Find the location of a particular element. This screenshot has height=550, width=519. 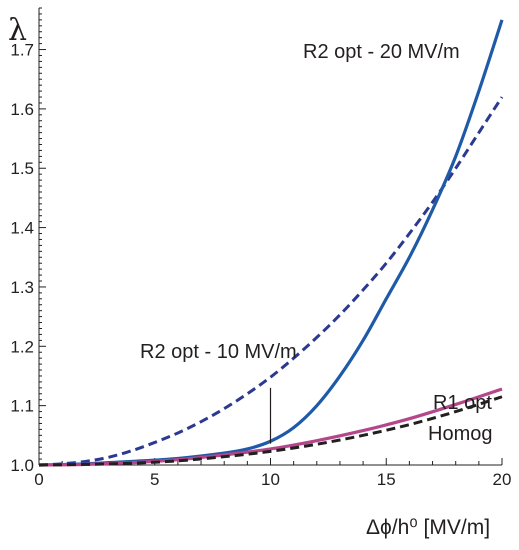

y-tick-label: 1.4 is located at coordinates (22, 228).